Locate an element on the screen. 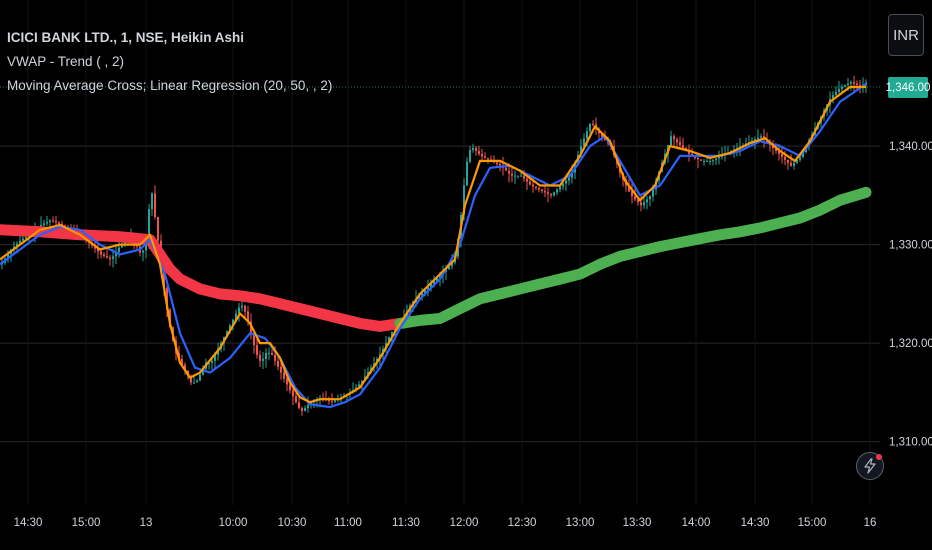 The width and height of the screenshot is (932, 550). vwap-indicator-label: VWAP - Trend ( , 2) is located at coordinates (66, 61).